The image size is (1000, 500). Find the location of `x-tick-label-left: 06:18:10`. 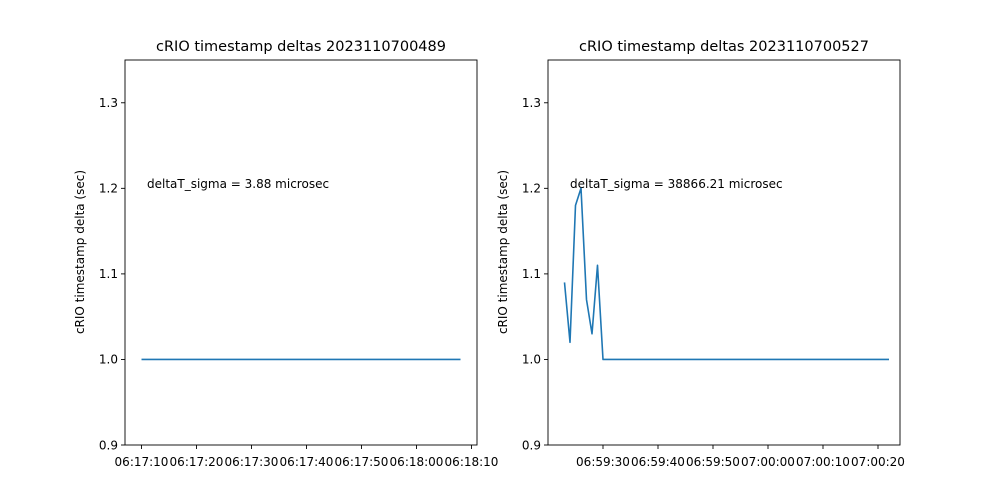

x-tick-label-left: 06:18:10 is located at coordinates (472, 462).